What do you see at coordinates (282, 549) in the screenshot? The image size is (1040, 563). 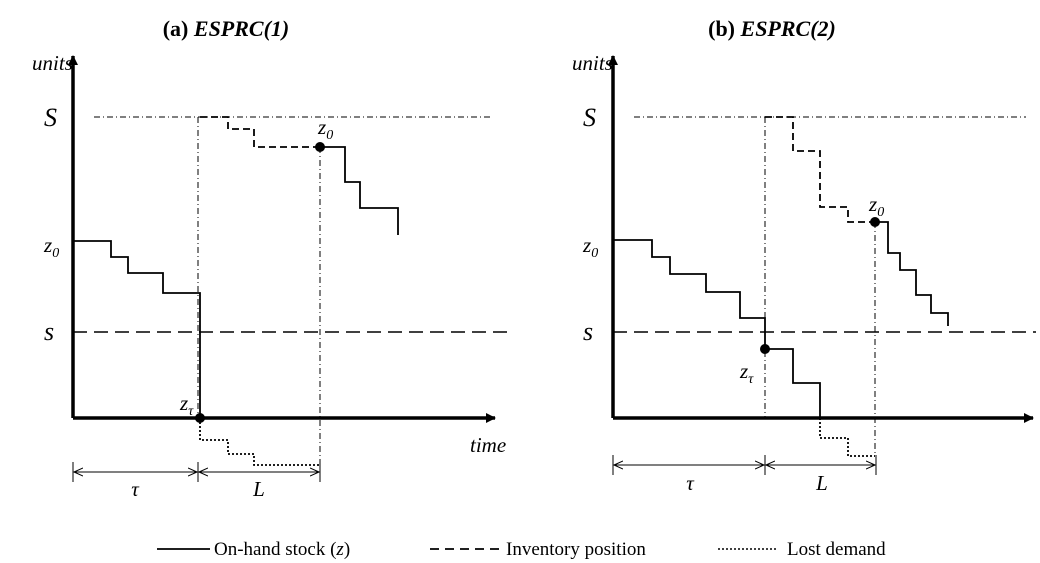 I see `legend-onhand-label: On-hand stock (z)` at bounding box center [282, 549].